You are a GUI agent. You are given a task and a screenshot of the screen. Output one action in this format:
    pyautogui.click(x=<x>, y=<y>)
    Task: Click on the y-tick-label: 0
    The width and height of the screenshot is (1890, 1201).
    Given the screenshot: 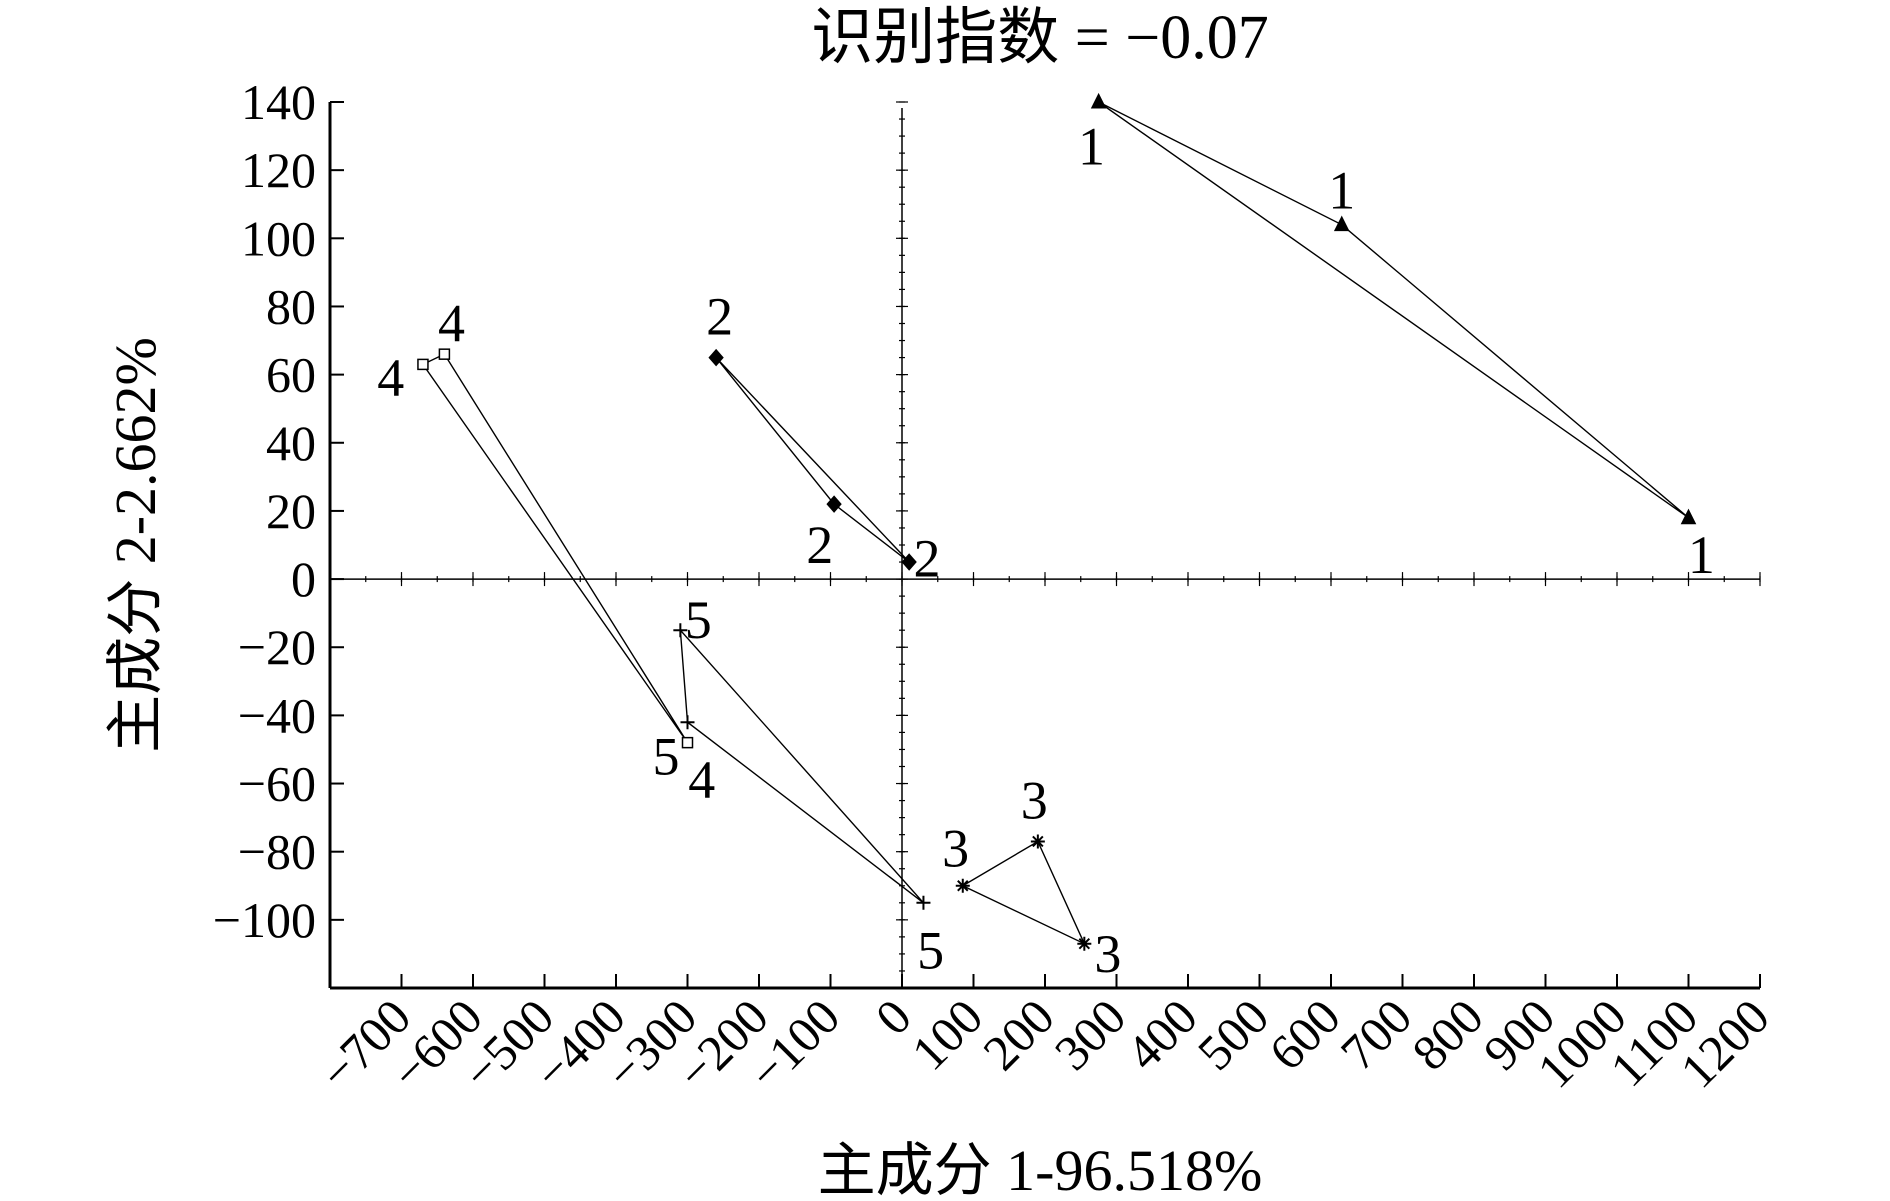 What is the action you would take?
    pyautogui.click(x=303, y=579)
    